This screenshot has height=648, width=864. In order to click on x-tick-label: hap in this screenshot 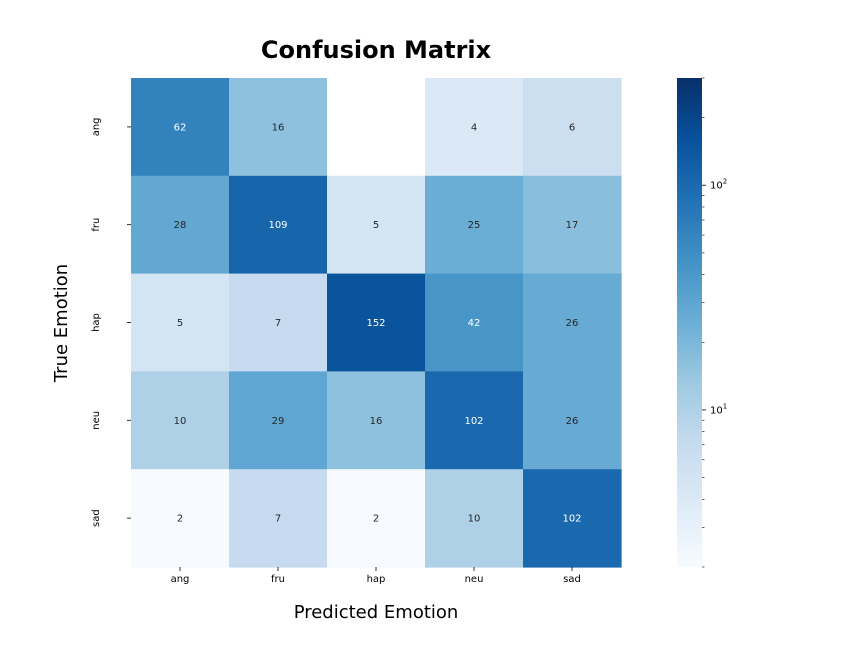, I will do `click(376, 579)`.